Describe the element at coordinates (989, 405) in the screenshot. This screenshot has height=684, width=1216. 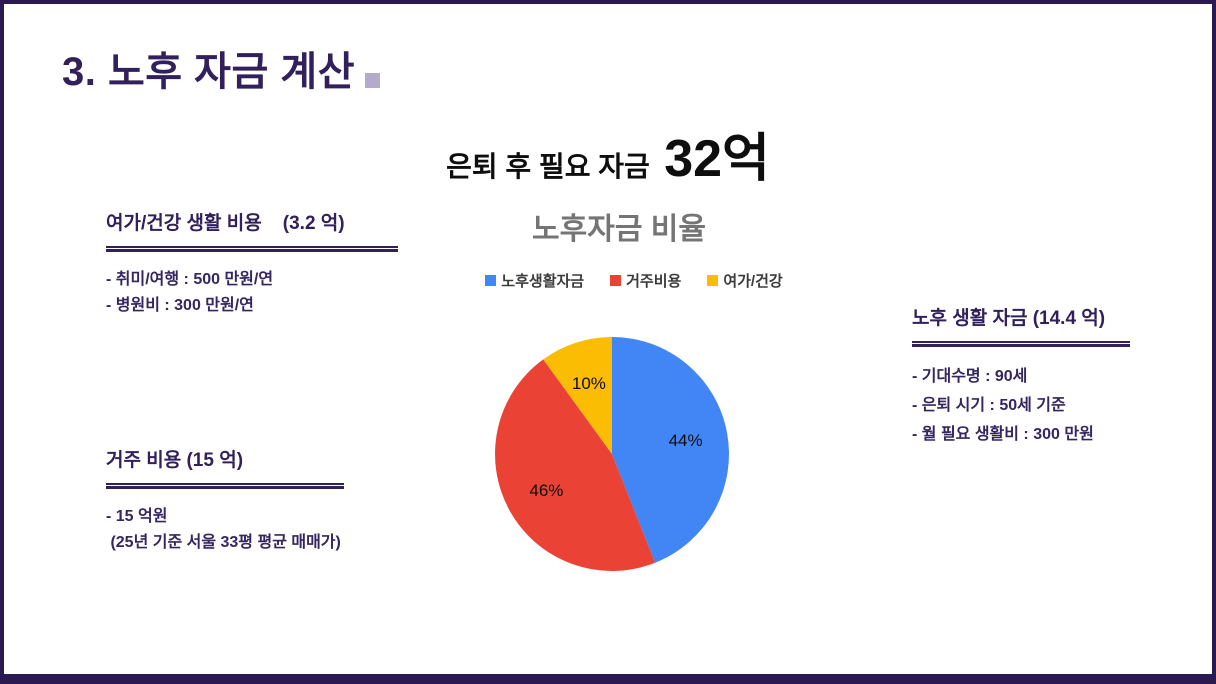
I see `list-item: - 은퇴 시기 : 50세 기준` at that location.